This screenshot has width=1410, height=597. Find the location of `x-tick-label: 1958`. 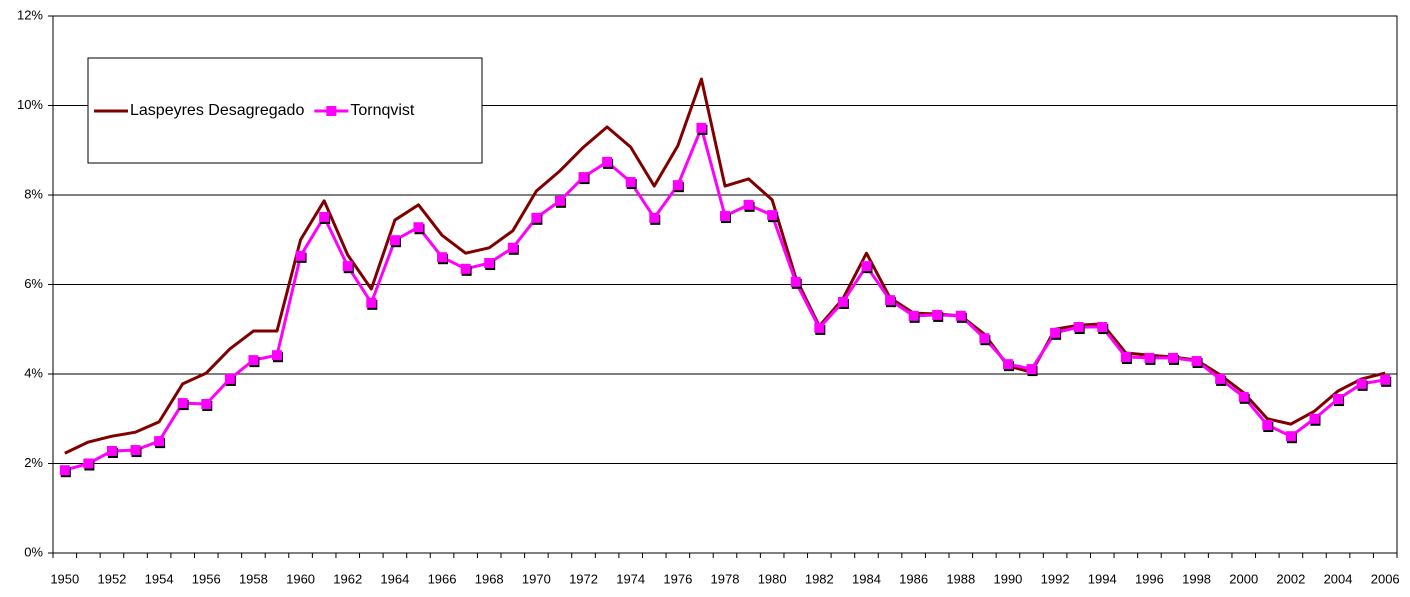

x-tick-label: 1958 is located at coordinates (253, 578).